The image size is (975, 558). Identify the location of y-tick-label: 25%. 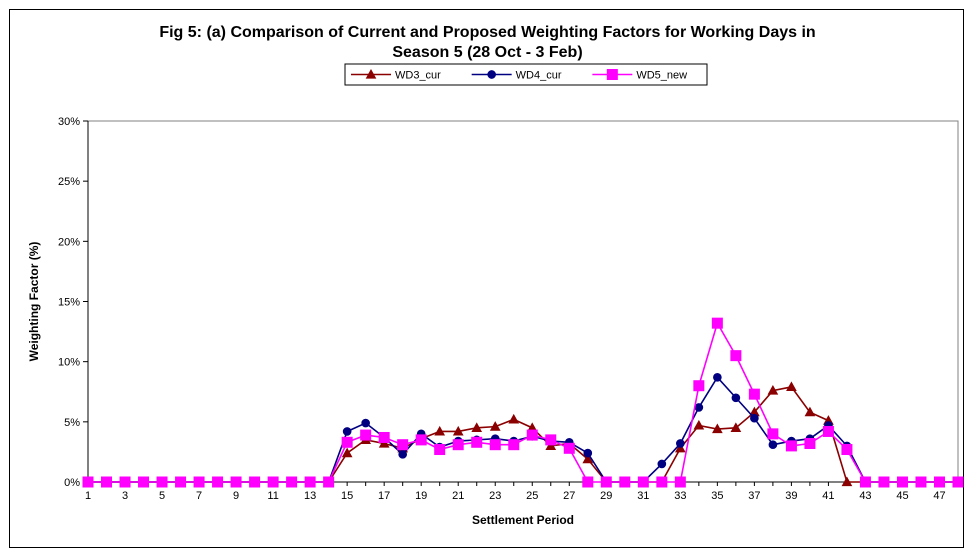
(69, 182).